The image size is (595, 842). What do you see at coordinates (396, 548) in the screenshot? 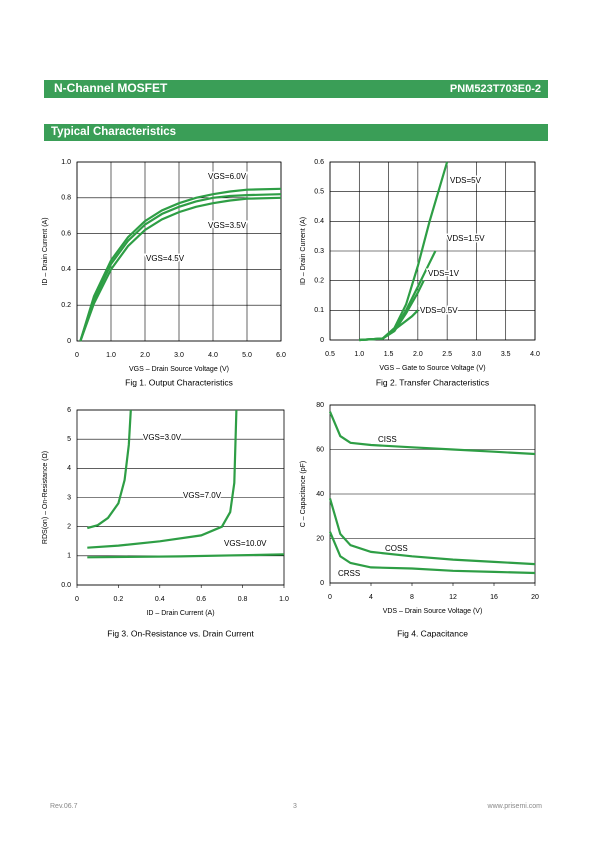
I see `series-label: COSS` at bounding box center [396, 548].